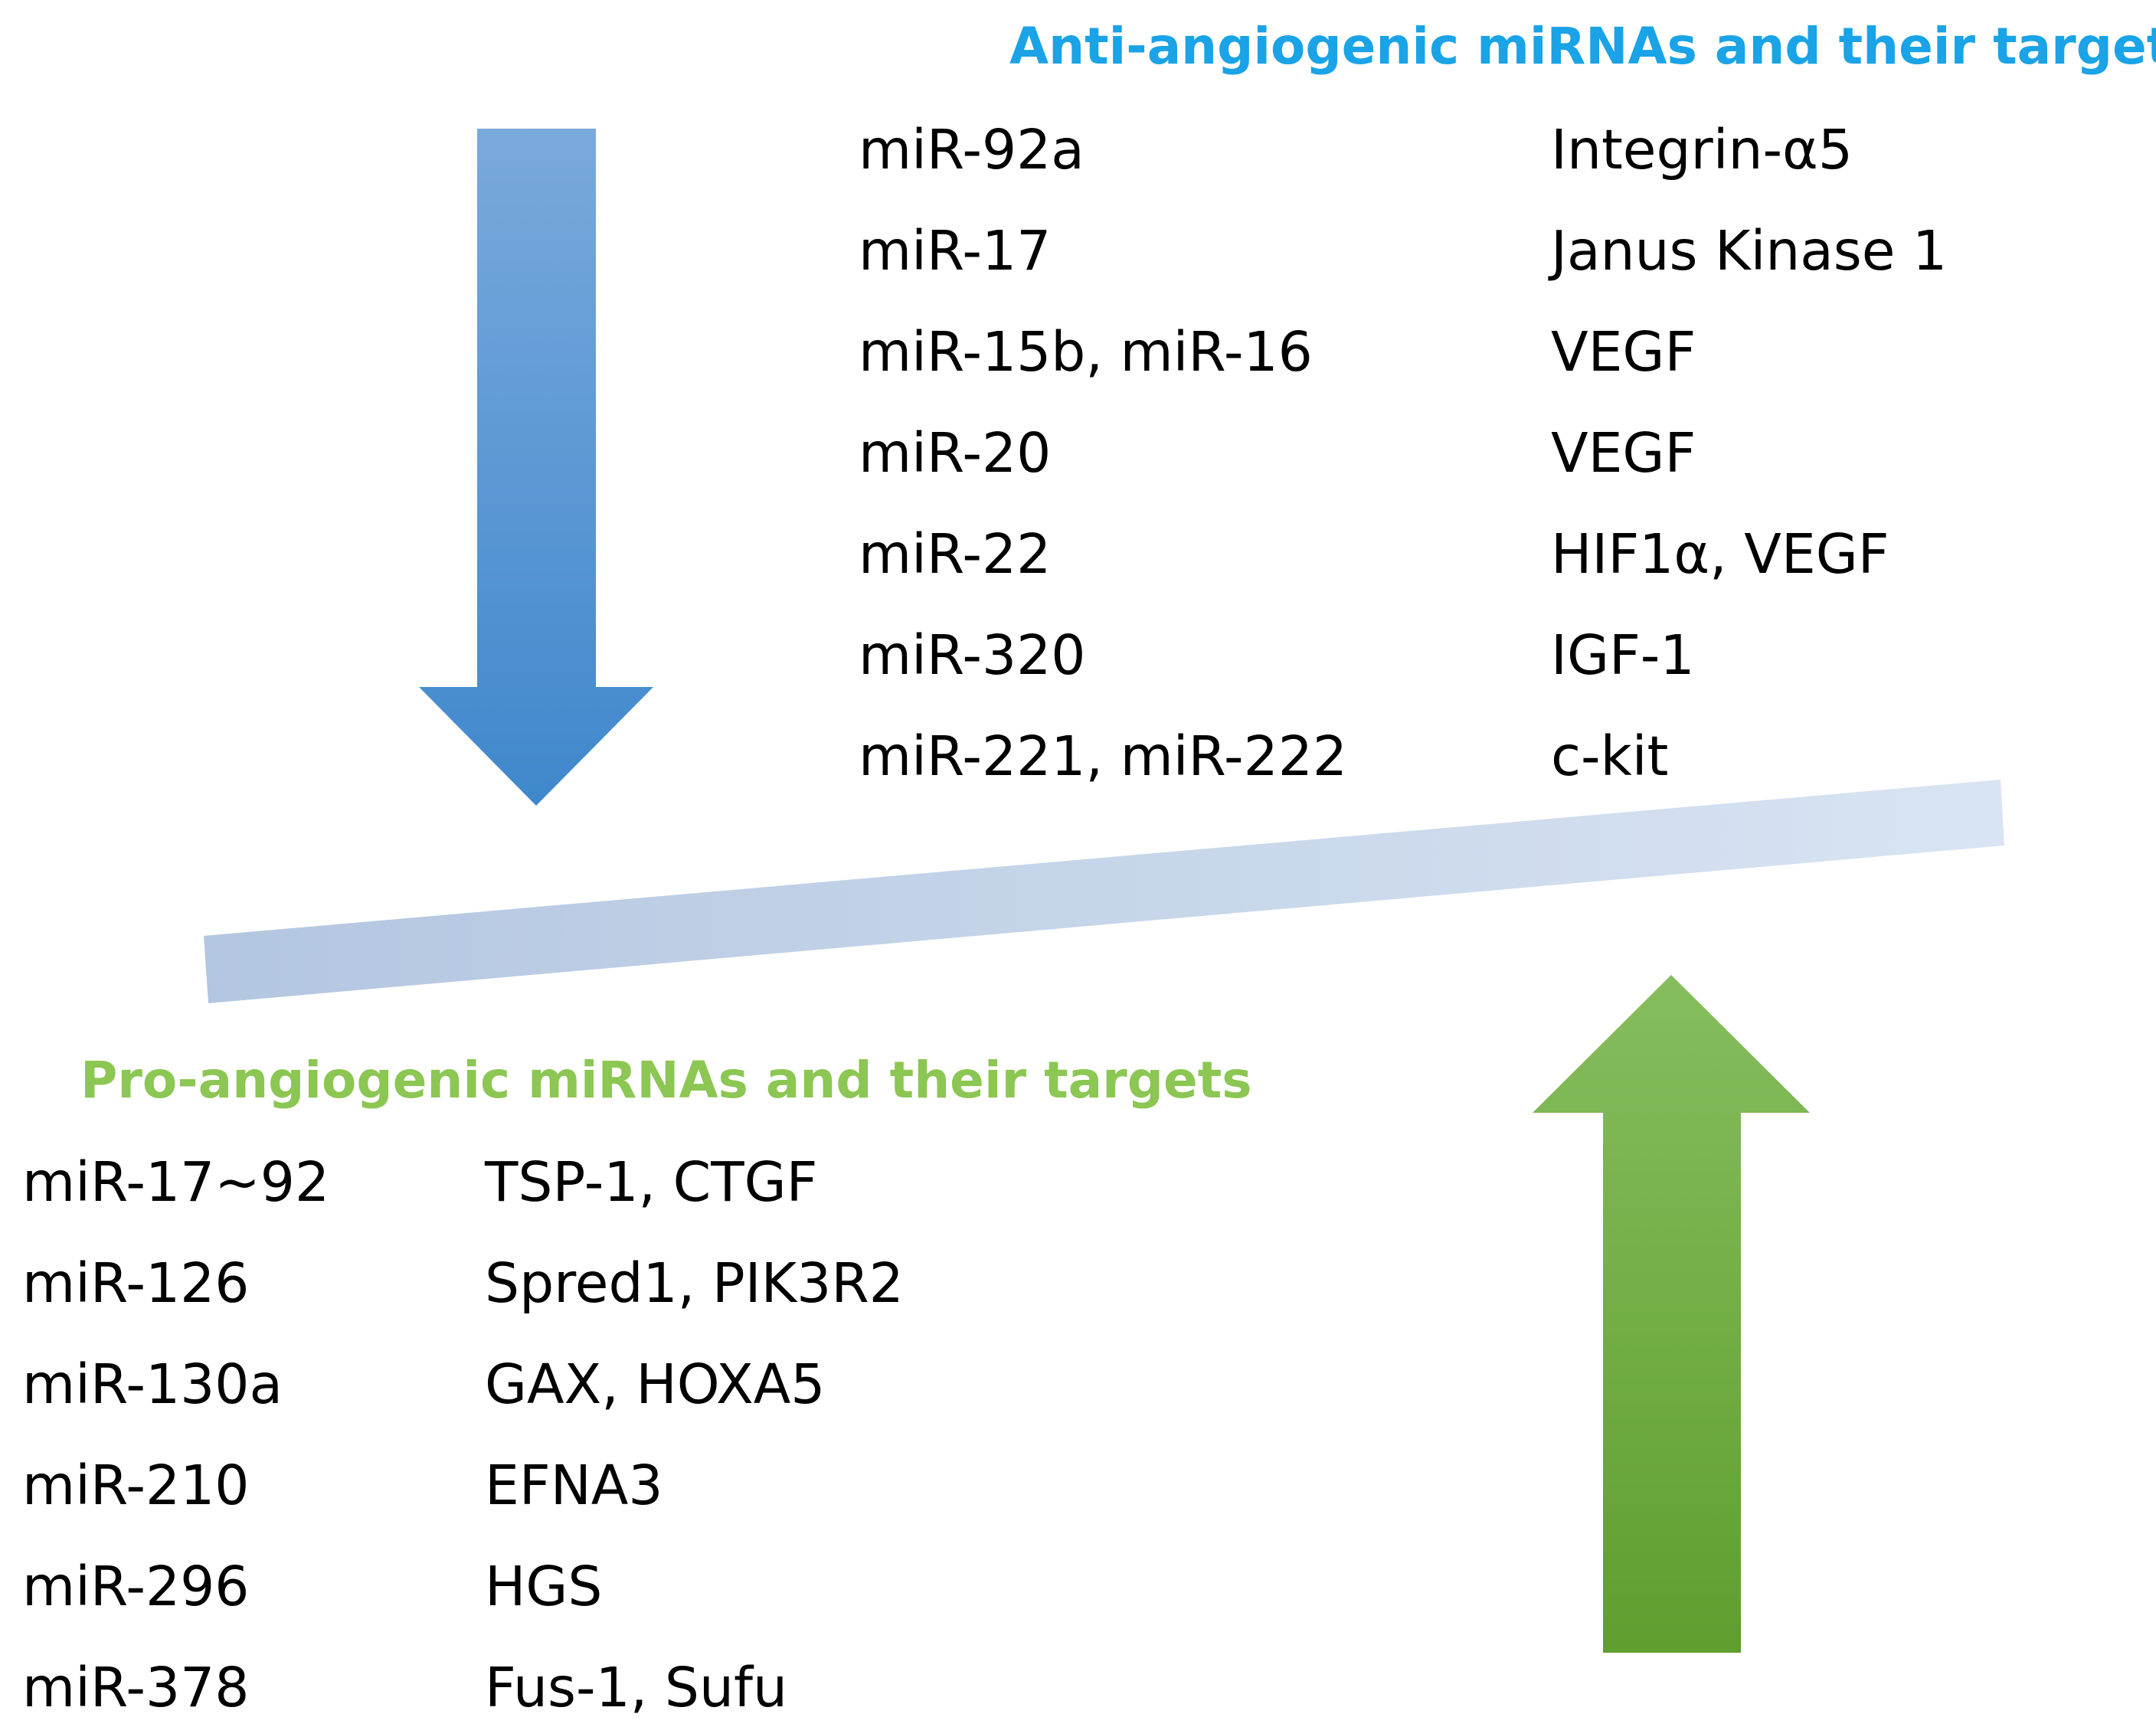  What do you see at coordinates (1104, 891) in the screenshot?
I see `balance-bar` at bounding box center [1104, 891].